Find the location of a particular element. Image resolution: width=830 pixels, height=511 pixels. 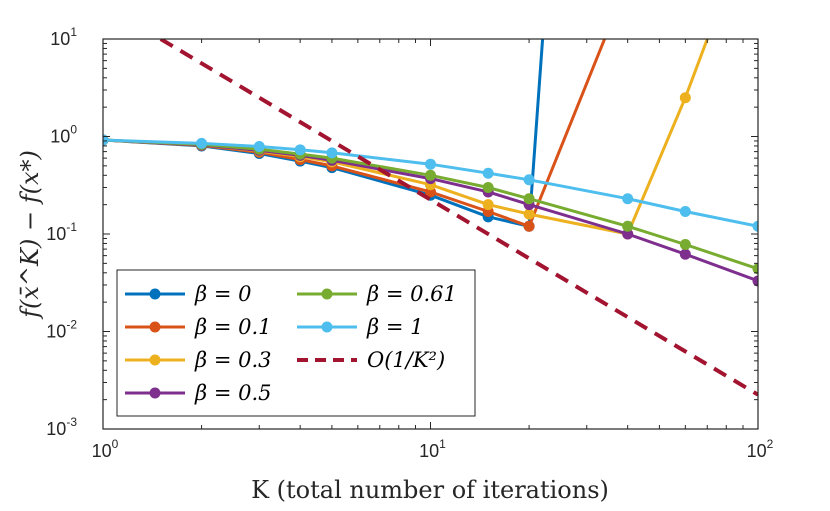

x-axis-label: K (total number of iterations) is located at coordinates (430, 490).